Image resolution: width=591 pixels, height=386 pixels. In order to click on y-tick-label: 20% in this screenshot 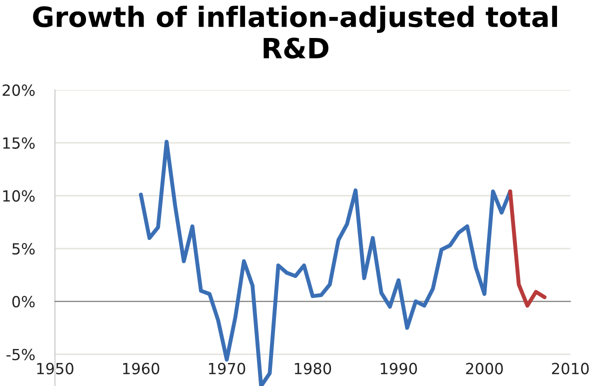, I will do `click(18, 90)`.